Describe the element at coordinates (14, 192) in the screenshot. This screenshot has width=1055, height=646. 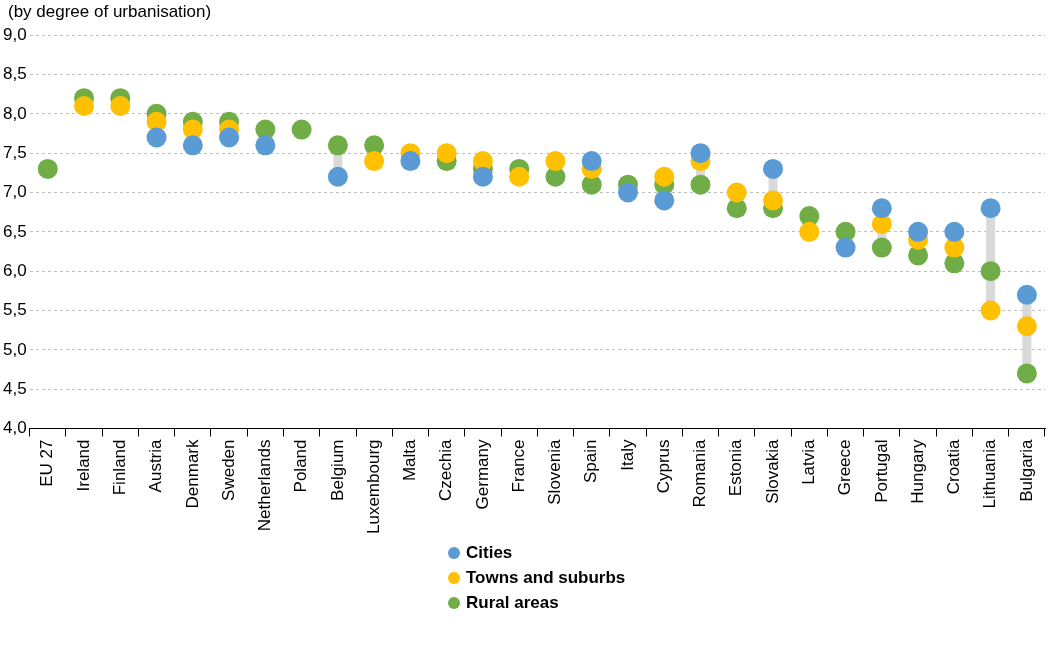
I see `y-tick-label: 7,0` at that location.